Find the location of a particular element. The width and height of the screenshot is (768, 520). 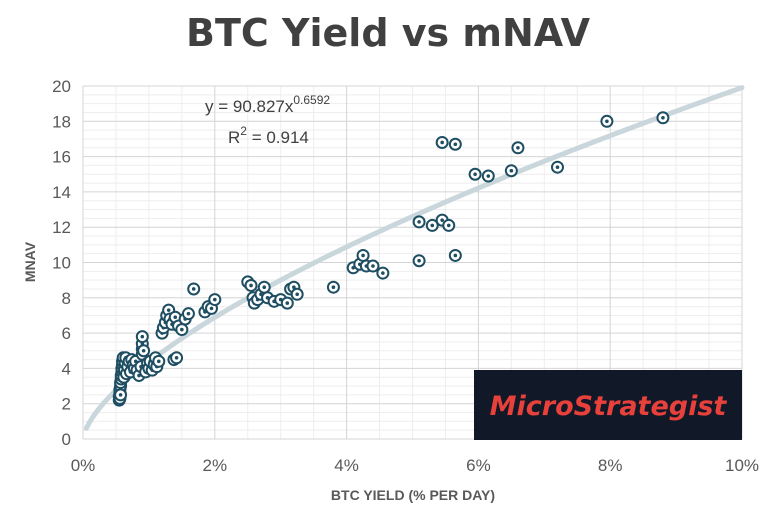

y-axis-ticks: 0 2 4 6 8 10 12 14 16 18 20 is located at coordinates (61, 263).